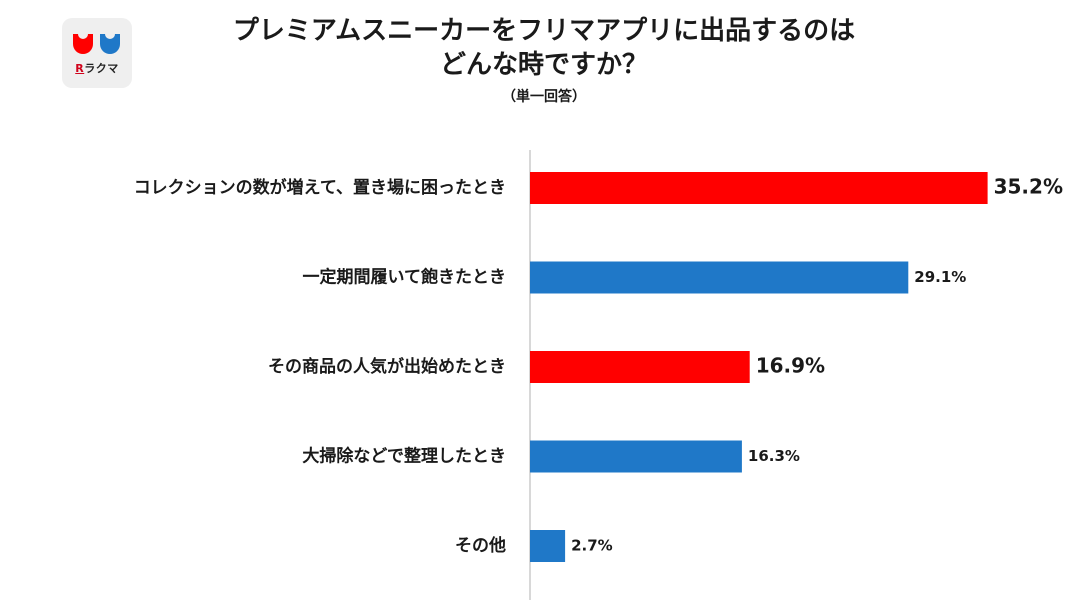 The image size is (1088, 612). Describe the element at coordinates (101, 68) in the screenshot. I see `logo-brand-name: ラクマ` at that location.